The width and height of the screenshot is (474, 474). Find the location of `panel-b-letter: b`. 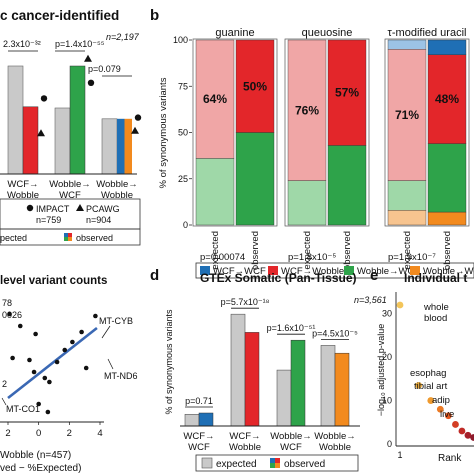

panel-b-letter: b is located at coordinates (154, 15).